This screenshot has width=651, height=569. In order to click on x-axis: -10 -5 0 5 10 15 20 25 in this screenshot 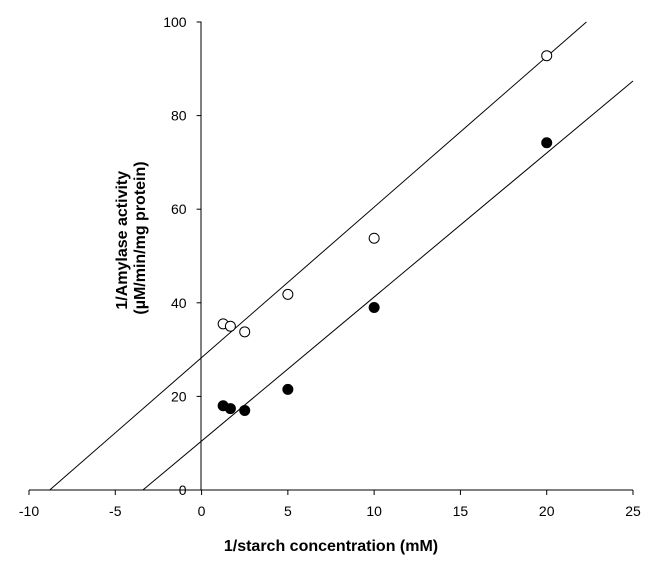, I will do `click(330, 504)`.